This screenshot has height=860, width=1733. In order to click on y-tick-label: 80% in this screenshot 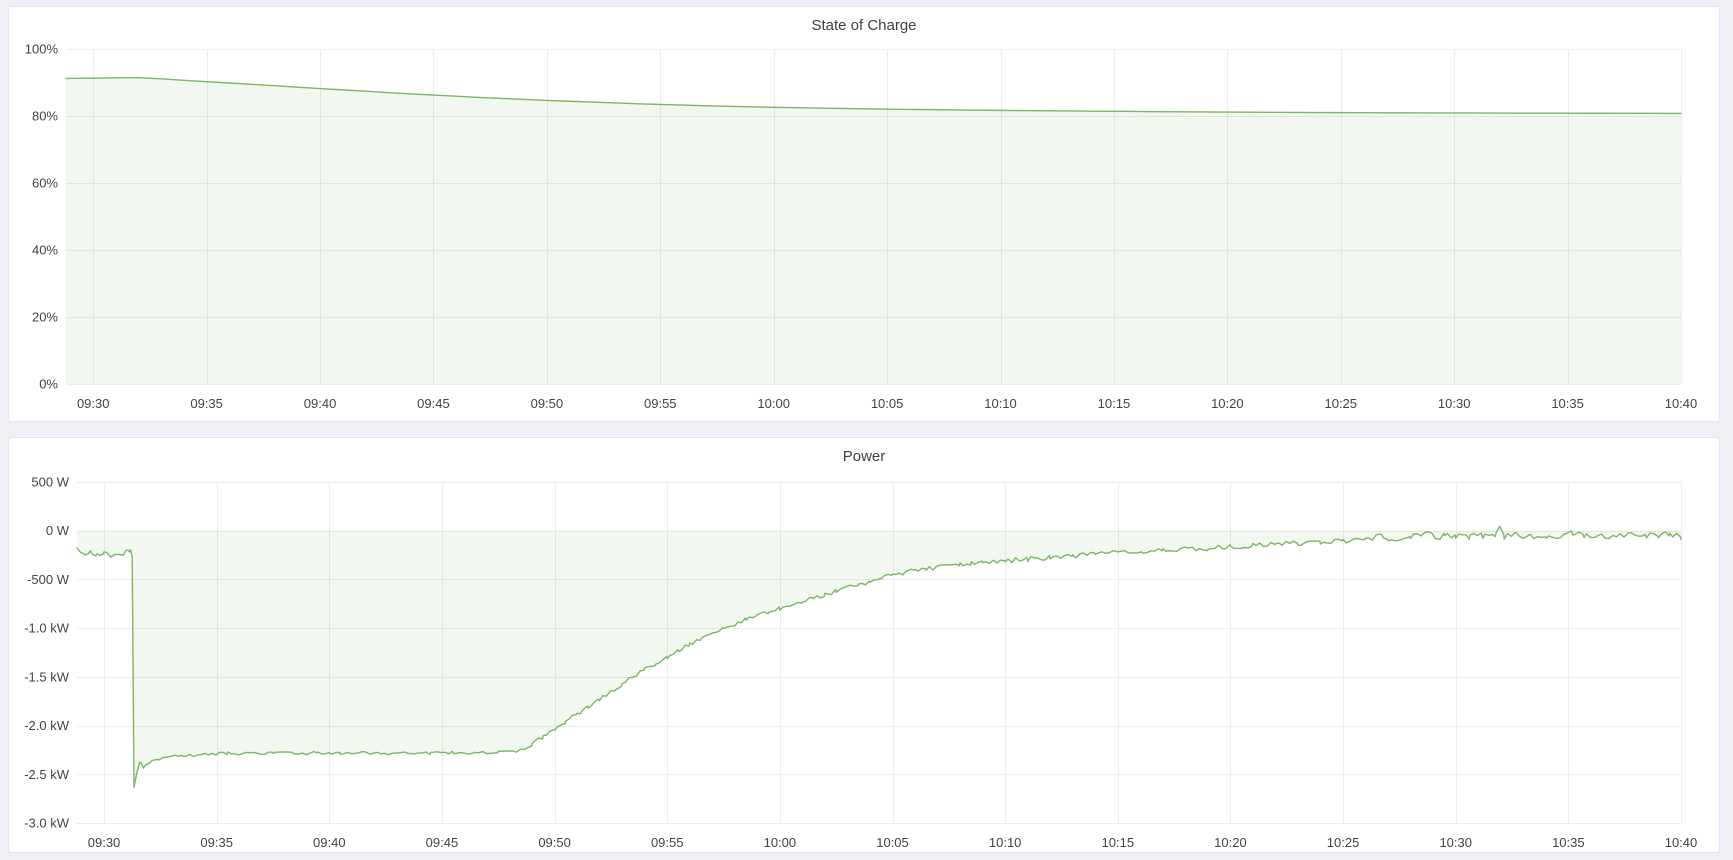, I will do `click(45, 116)`.